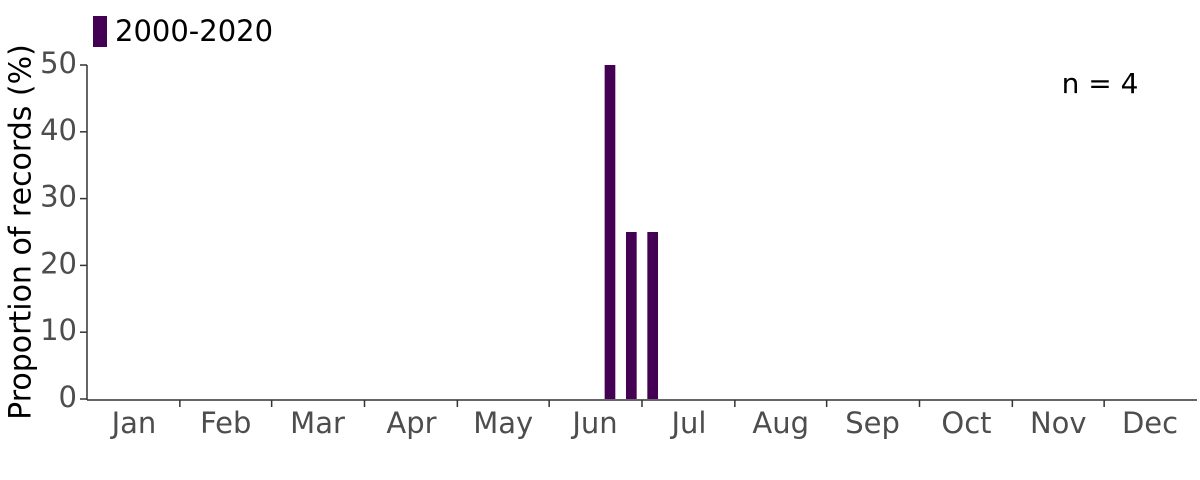 The height and width of the screenshot is (480, 1200). Describe the element at coordinates (58, 130) in the screenshot. I see `y-tick-label: 40` at that location.